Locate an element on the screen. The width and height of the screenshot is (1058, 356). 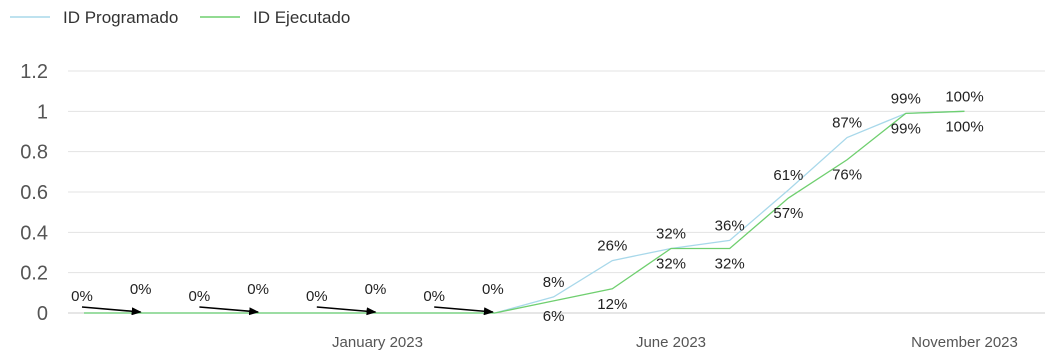
data-label: 12% is located at coordinates (612, 304).